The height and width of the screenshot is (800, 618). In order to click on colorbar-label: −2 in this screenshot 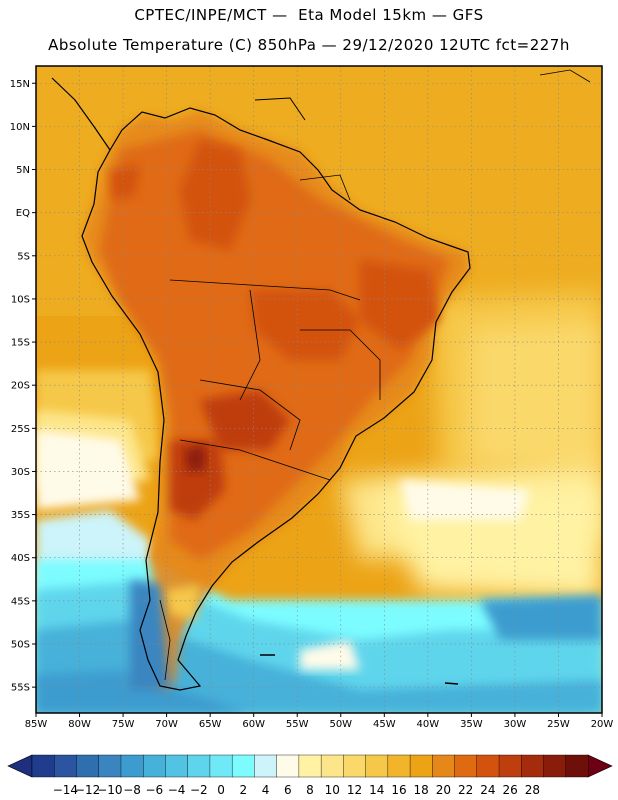, I will do `click(199, 790)`.